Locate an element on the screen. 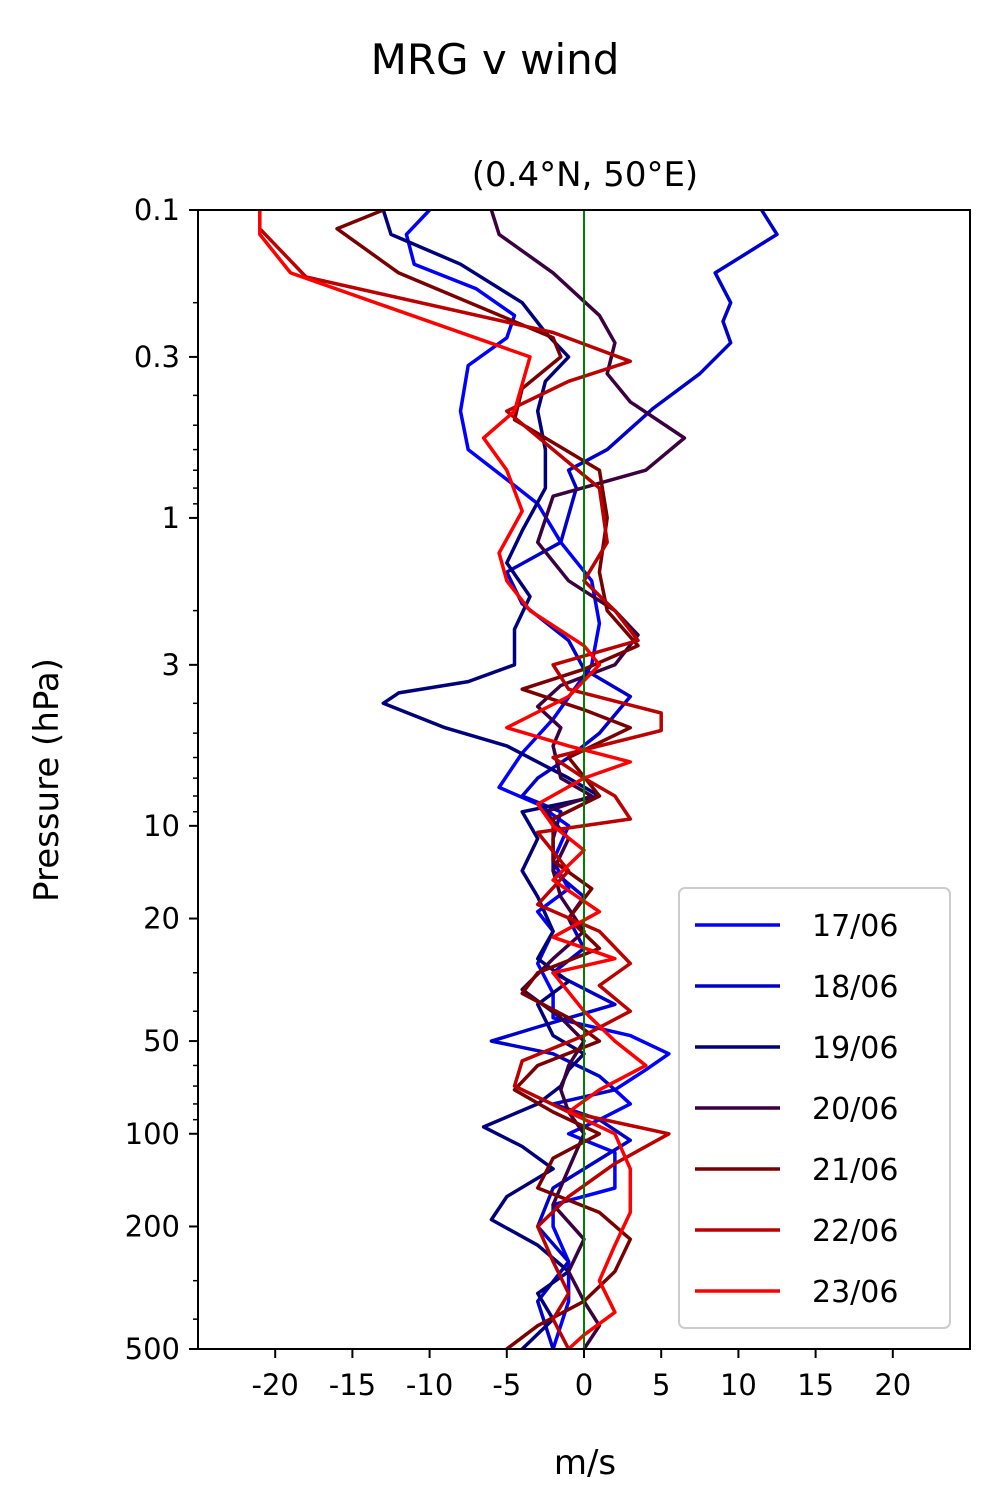 The width and height of the screenshot is (990, 1500). x-axis: -20 -15 -10 -5 0 5 10 15 20 is located at coordinates (581, 1375).